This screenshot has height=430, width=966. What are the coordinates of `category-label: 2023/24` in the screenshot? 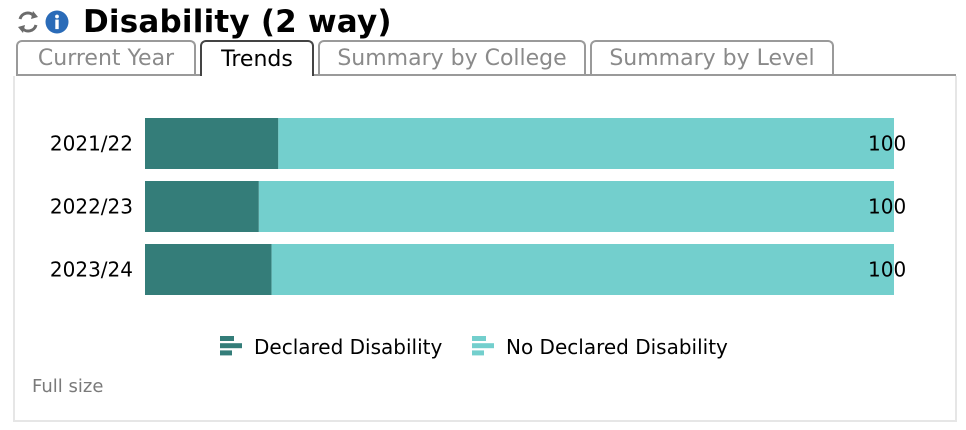 It's located at (91, 270).